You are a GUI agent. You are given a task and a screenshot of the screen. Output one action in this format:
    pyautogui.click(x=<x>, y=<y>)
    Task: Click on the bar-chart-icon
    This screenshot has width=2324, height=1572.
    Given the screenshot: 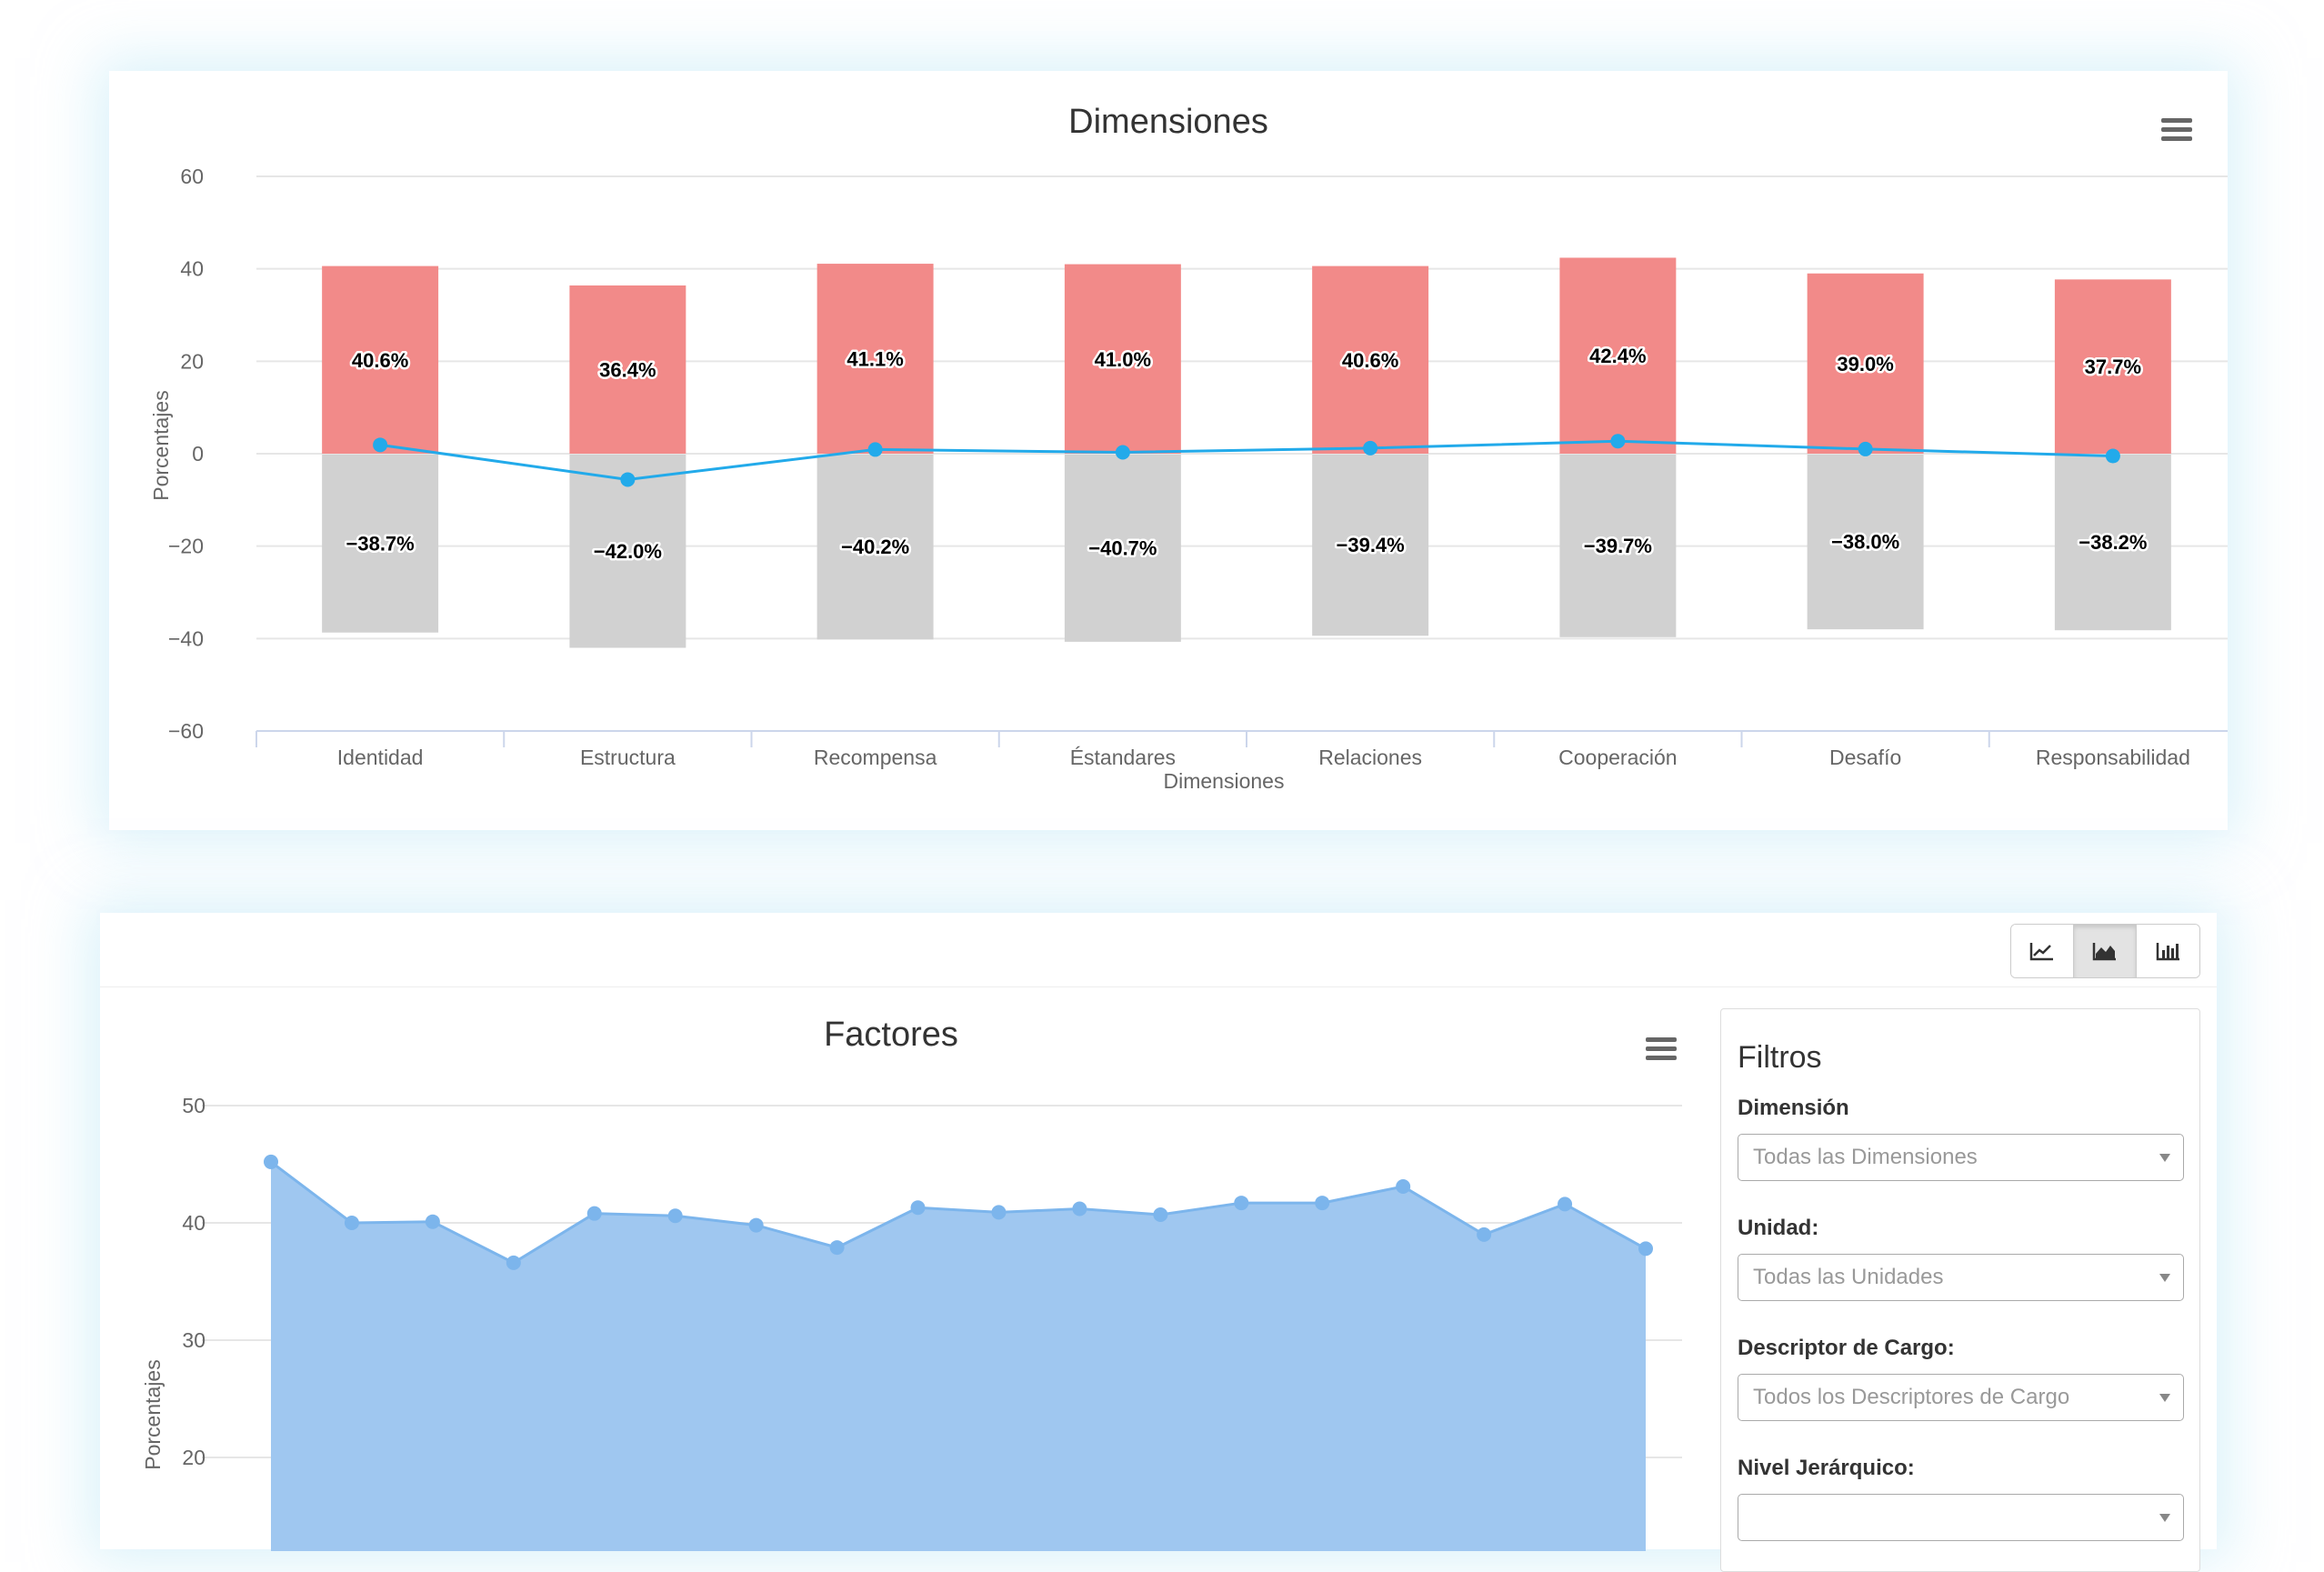 What is the action you would take?
    pyautogui.click(x=2167, y=952)
    